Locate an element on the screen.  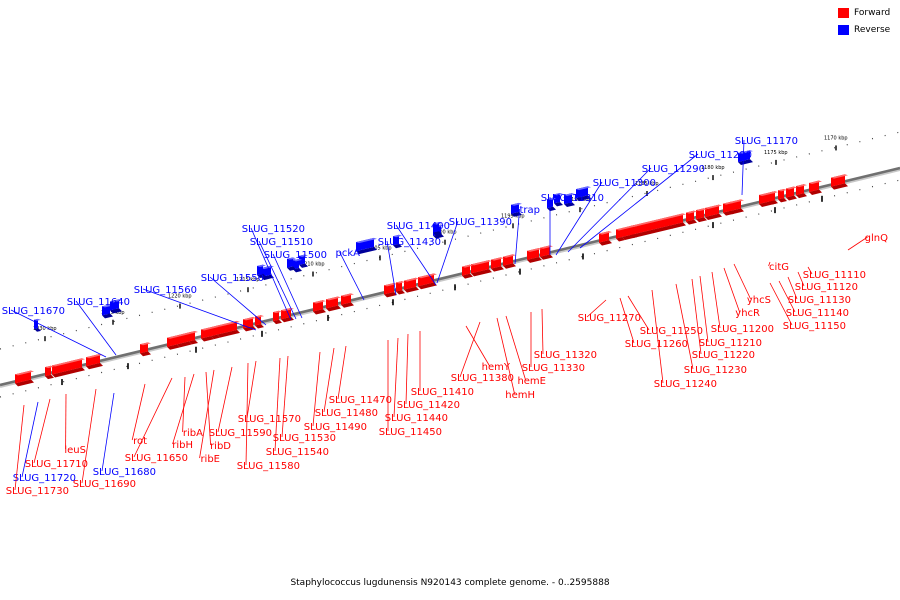
gene-label-SLUG_11170: SLUG_11170 is located at coordinates (766, 141).